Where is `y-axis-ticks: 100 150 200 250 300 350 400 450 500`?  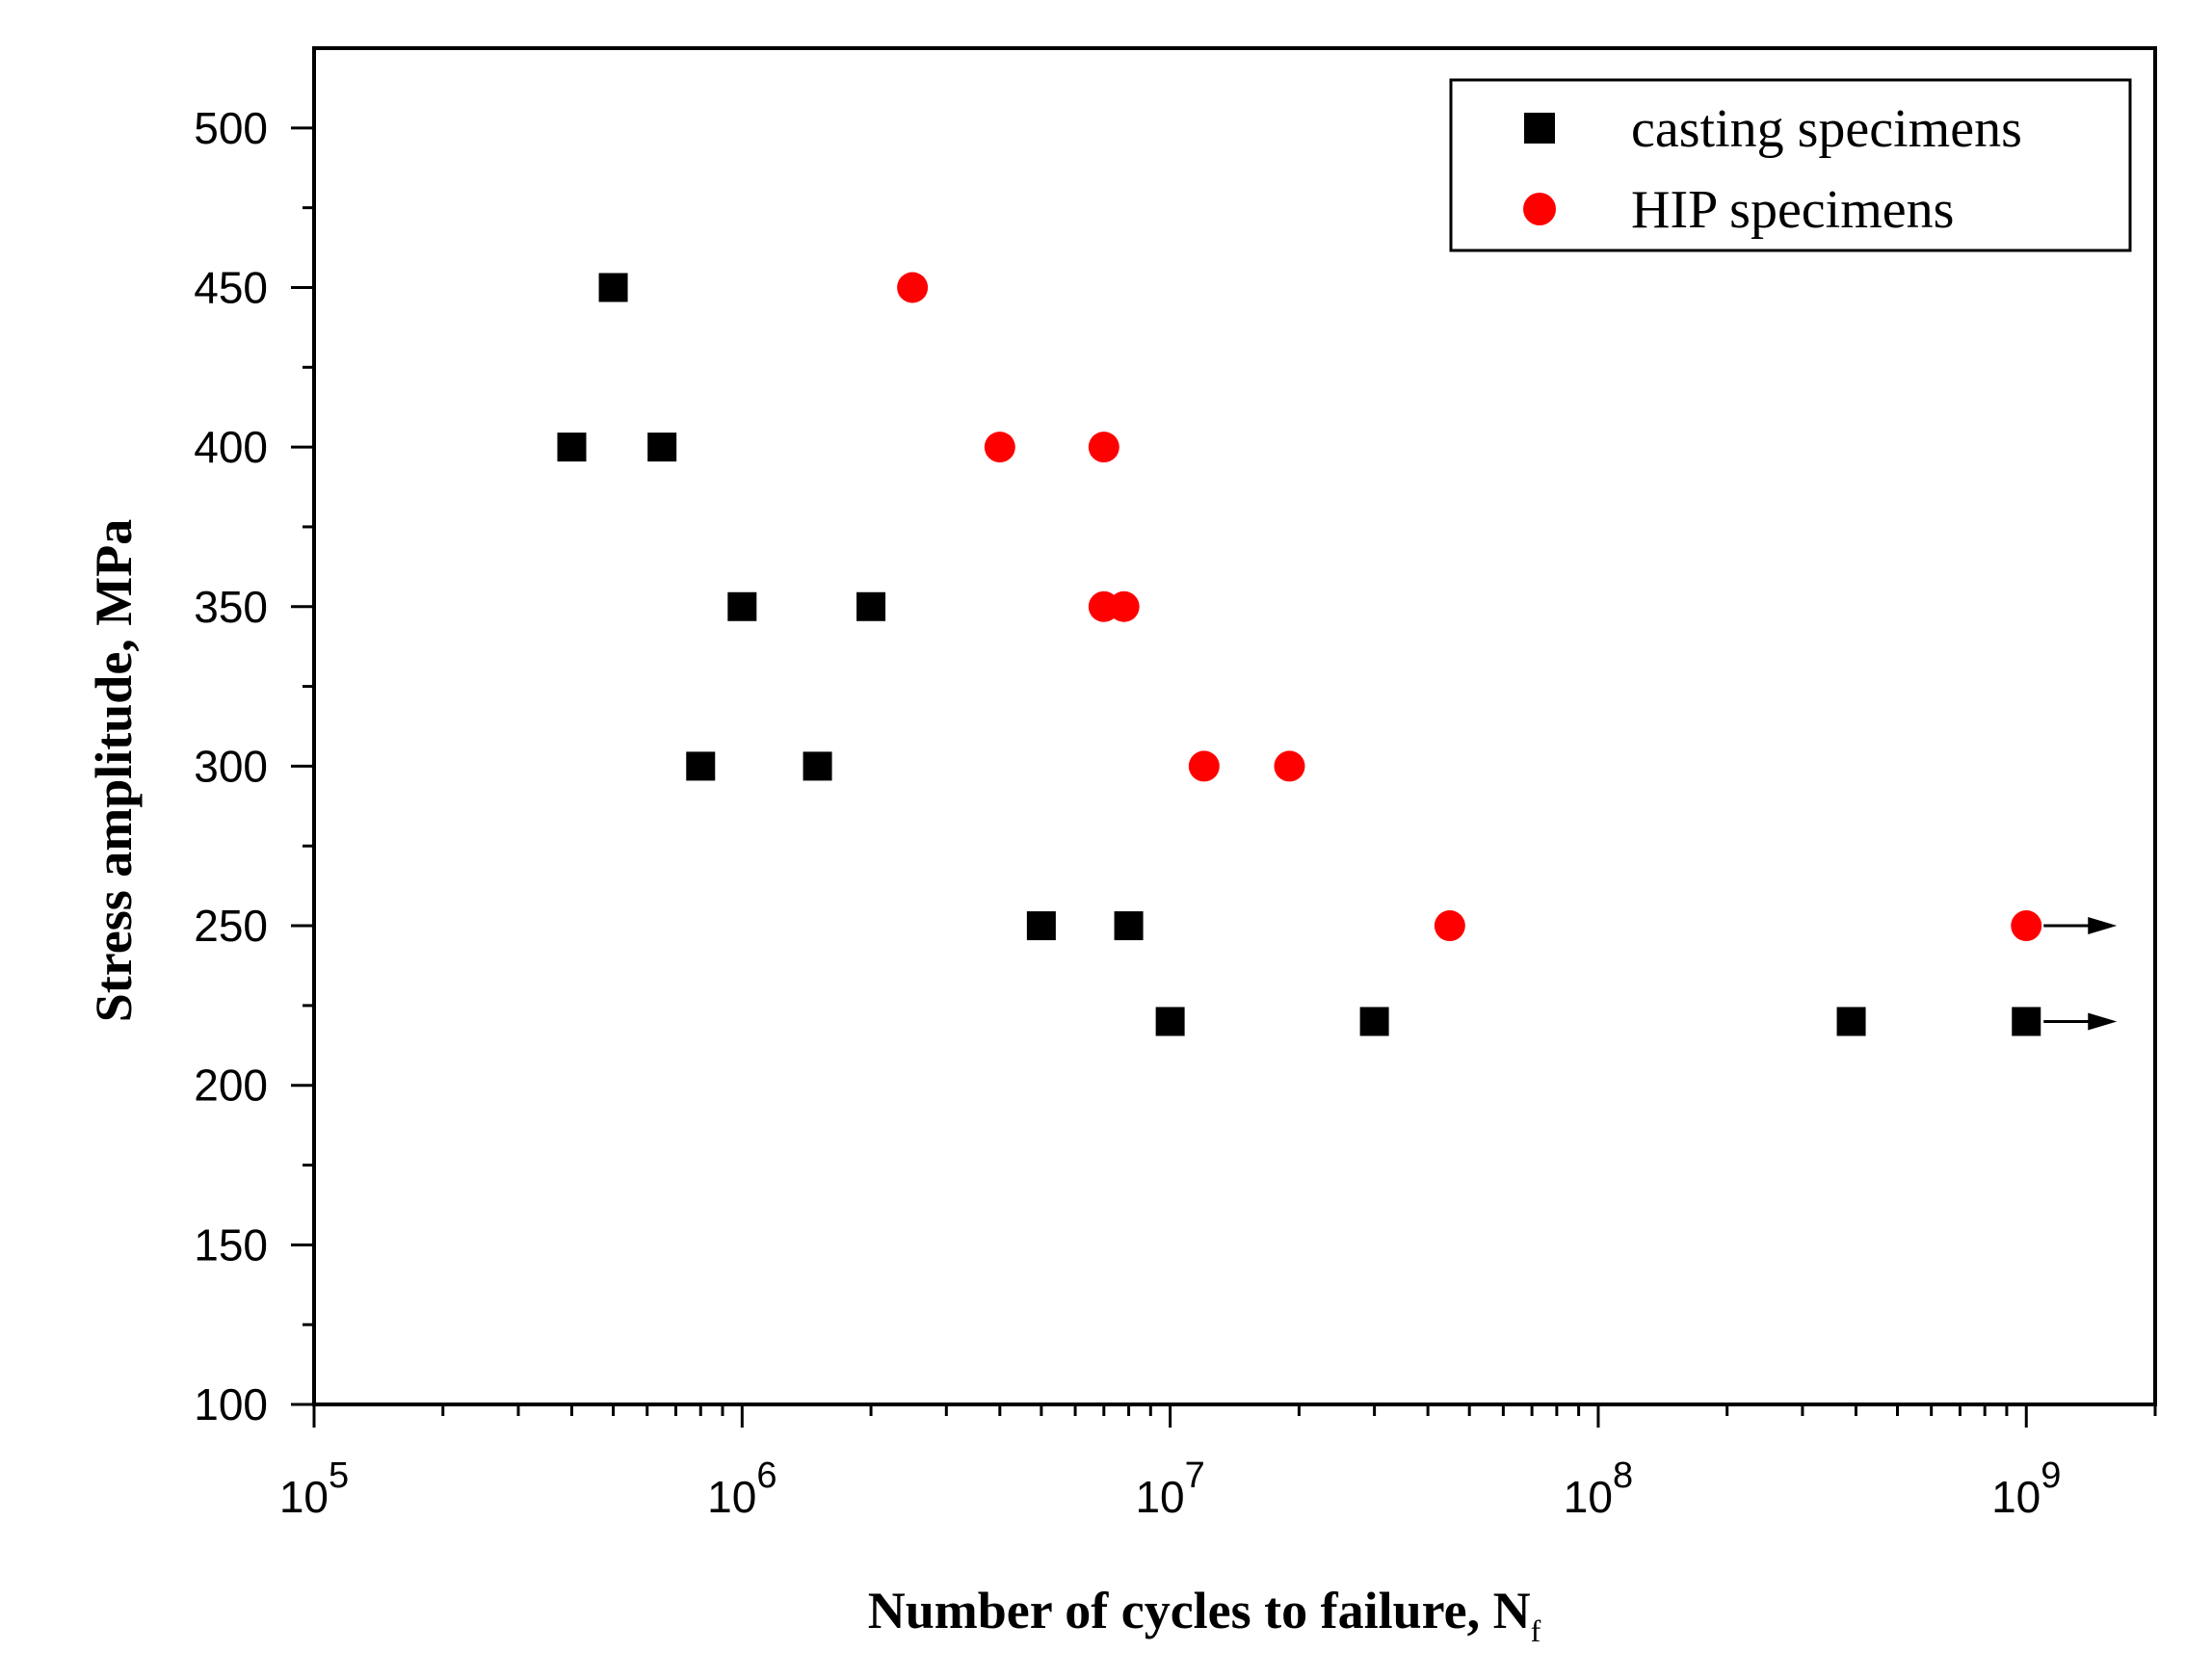 y-axis-ticks: 100 150 200 250 300 350 400 450 500 is located at coordinates (254, 766).